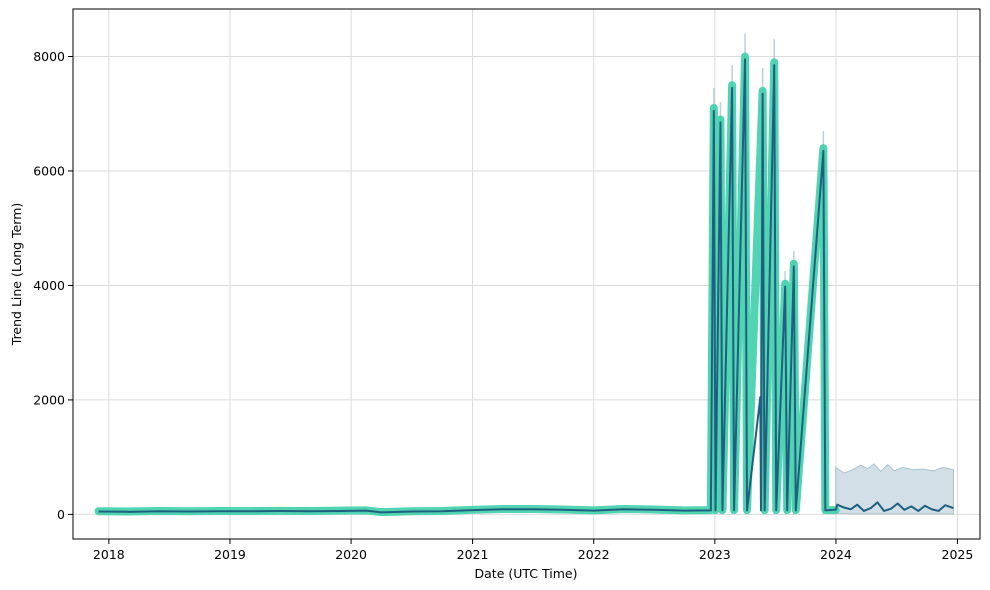 This screenshot has height=590, width=990. What do you see at coordinates (16, 274) in the screenshot?
I see `y-axis-label: Trend Line (Long Term)` at bounding box center [16, 274].